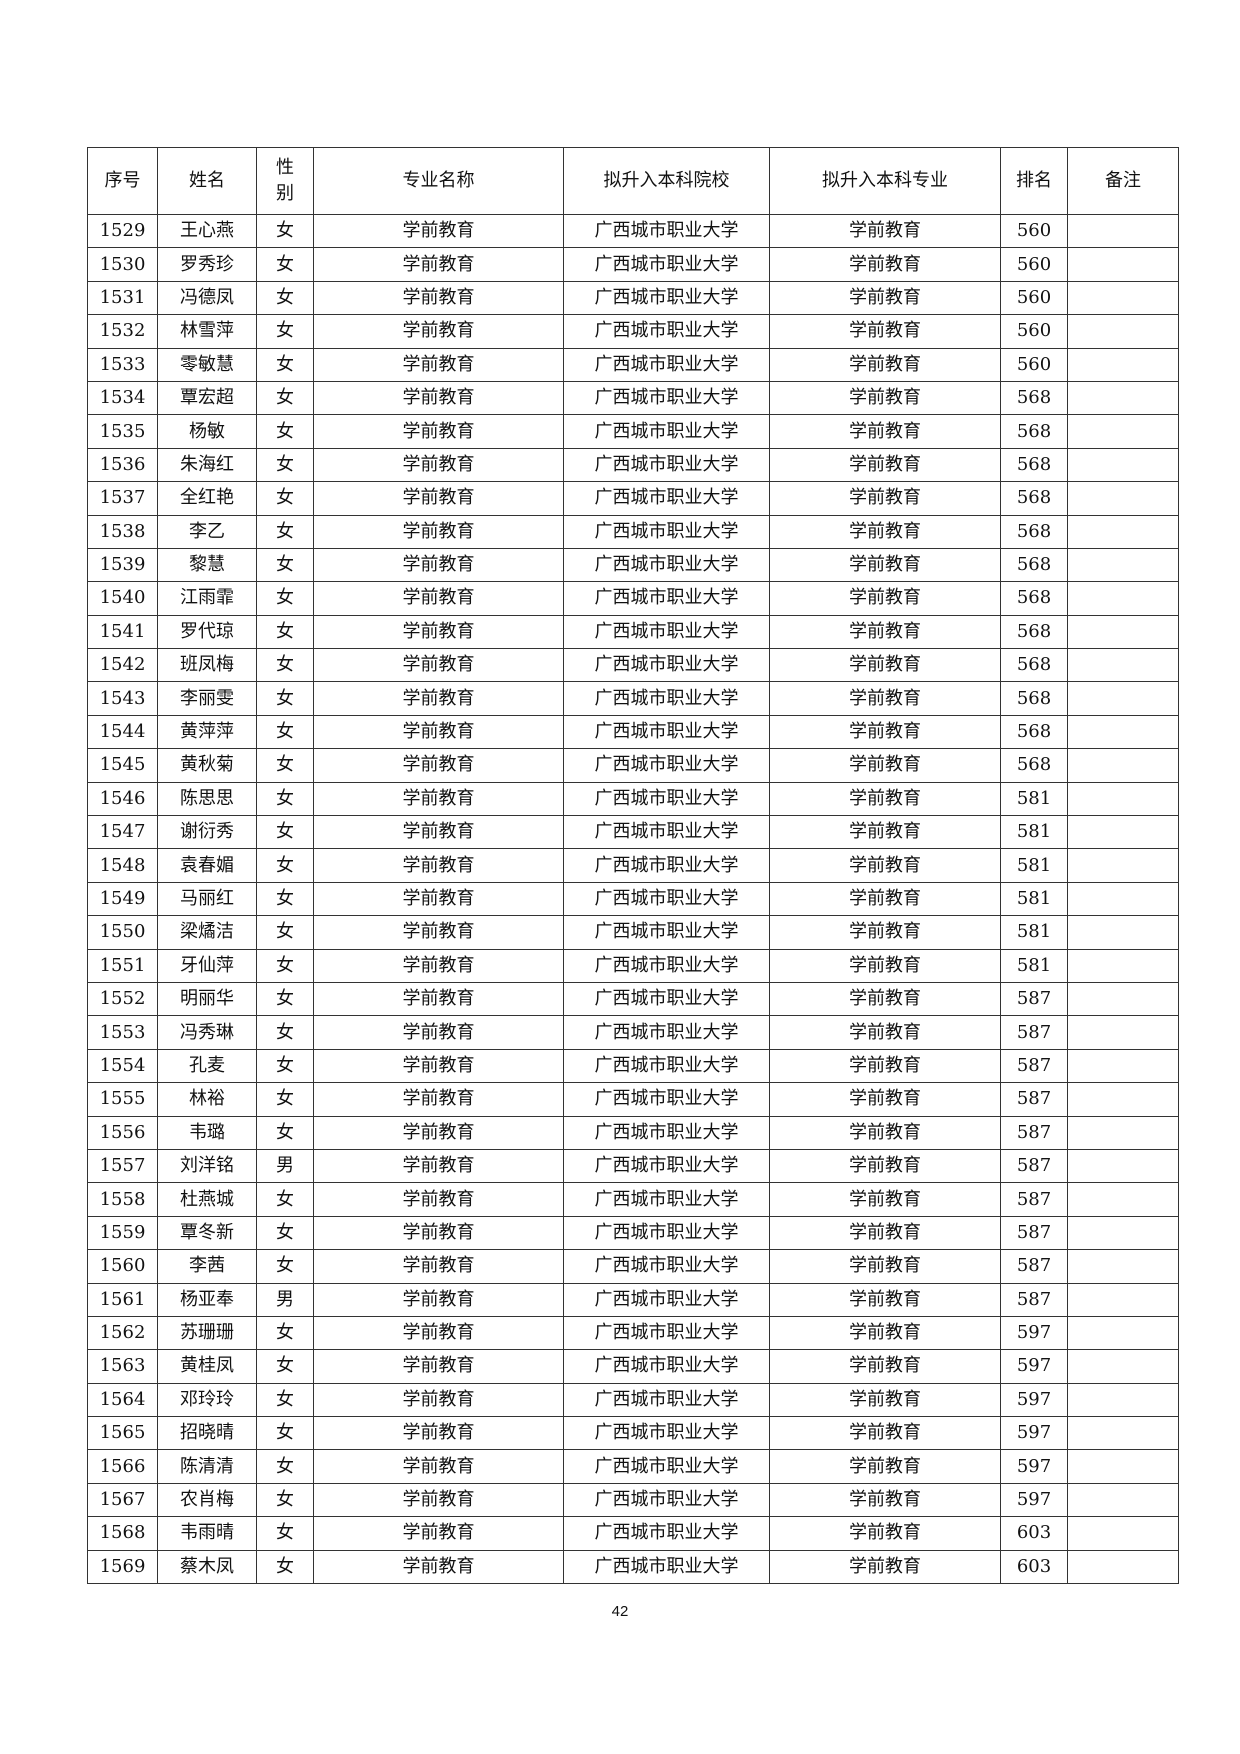  Describe the element at coordinates (1034, 799) in the screenshot. I see `rank: 581` at that location.